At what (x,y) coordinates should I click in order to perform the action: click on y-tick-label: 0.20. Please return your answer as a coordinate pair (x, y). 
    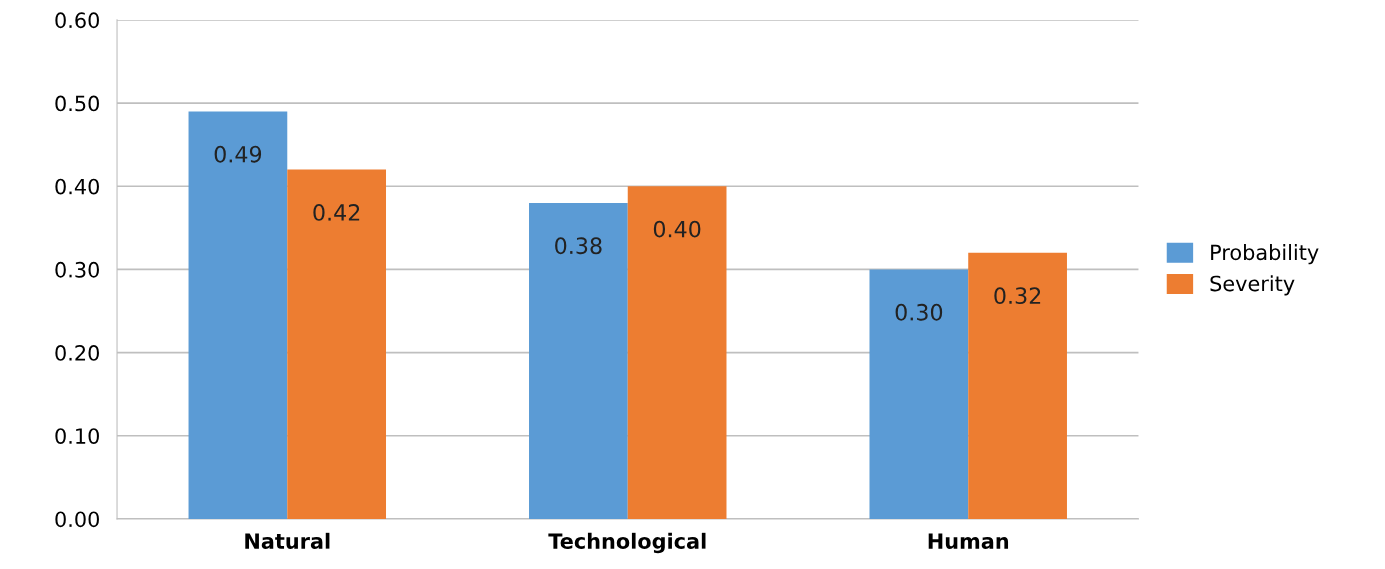
    Looking at the image, I should click on (77, 353).